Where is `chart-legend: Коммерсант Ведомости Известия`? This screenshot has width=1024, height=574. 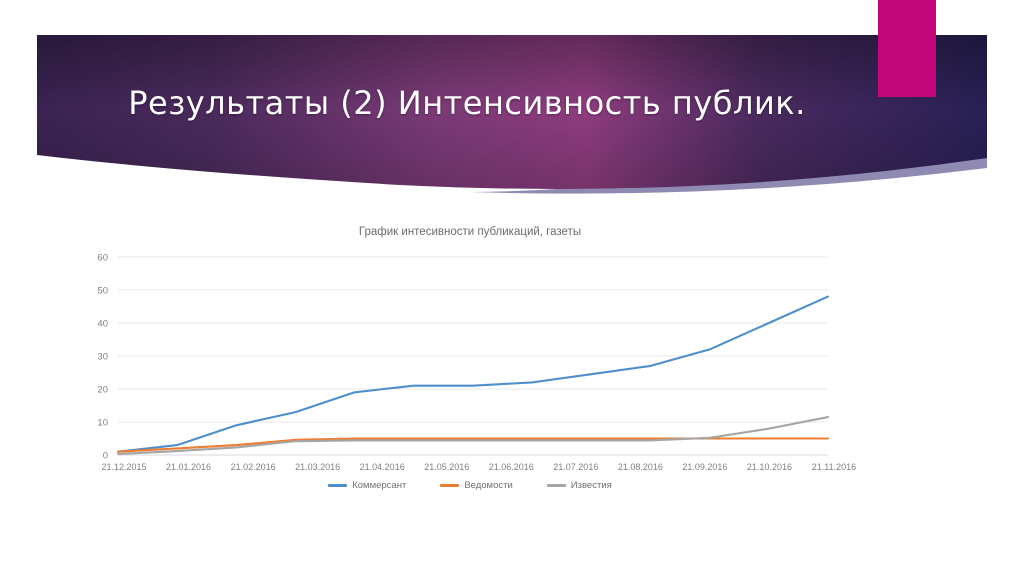 chart-legend: Коммерсант Ведомости Известия is located at coordinates (470, 485).